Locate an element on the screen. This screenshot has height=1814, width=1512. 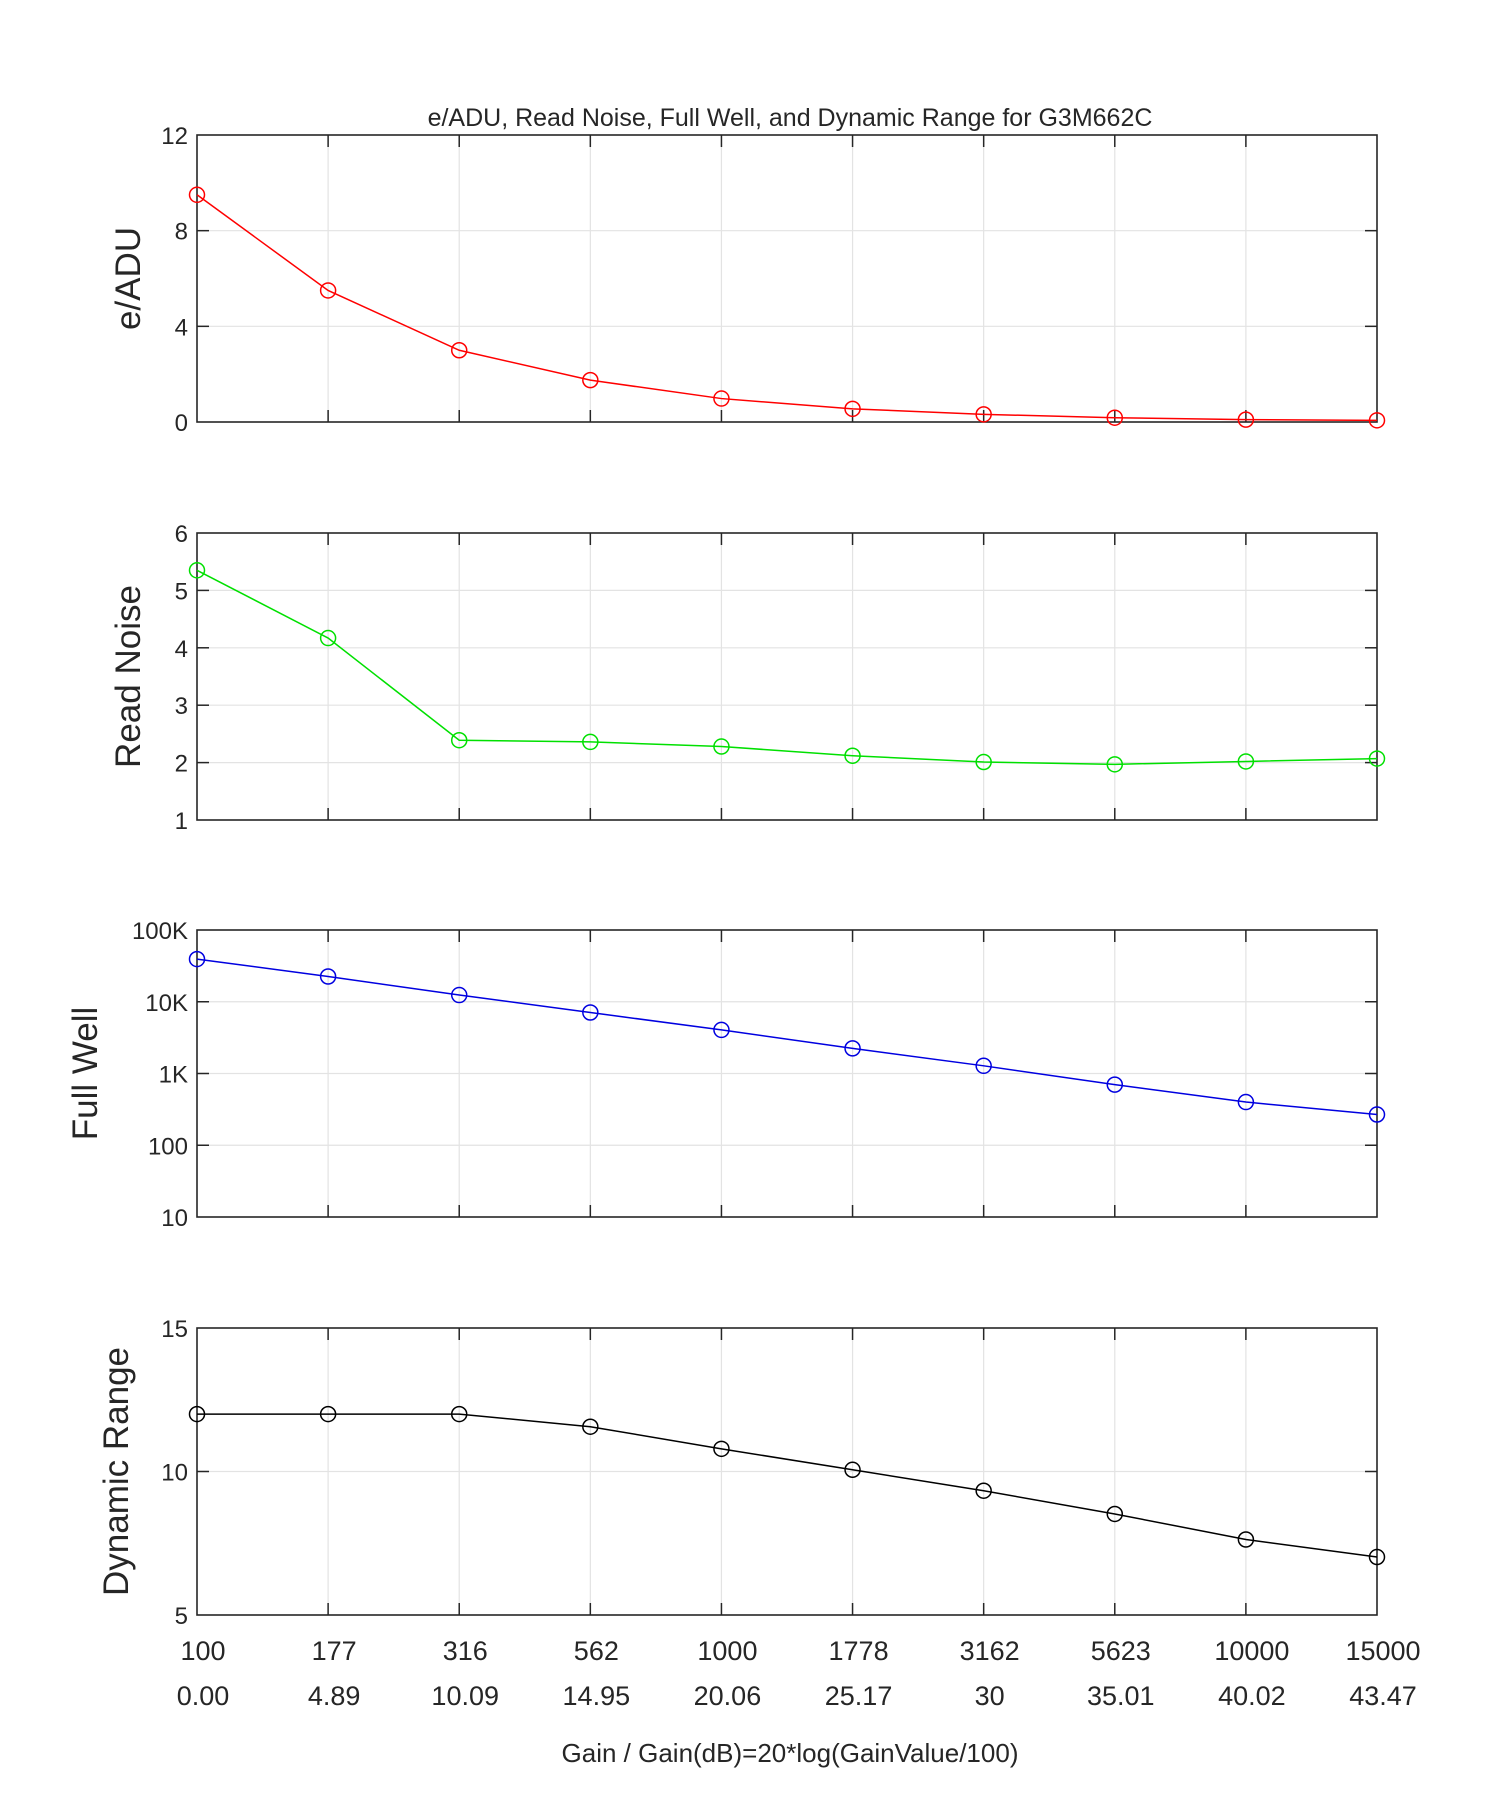
x-tick-label-gain: 5623 is located at coordinates (1121, 1651).